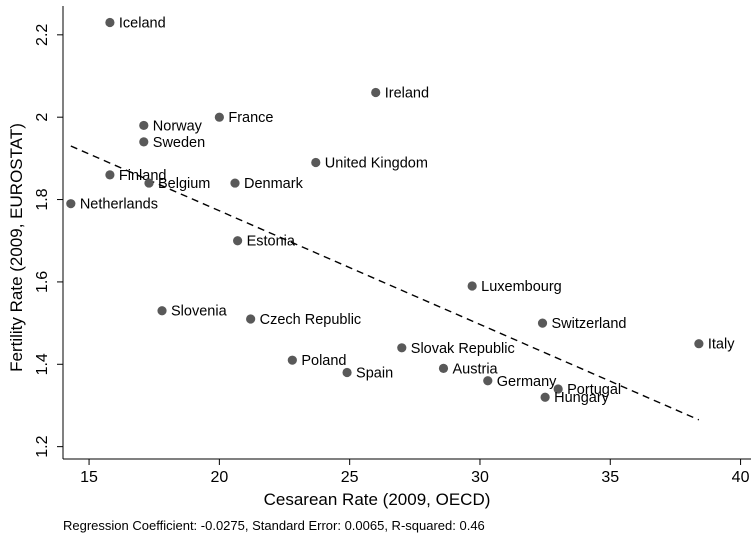 The height and width of the screenshot is (539, 756). I want to click on x-tick-label: 20, so click(219, 477).